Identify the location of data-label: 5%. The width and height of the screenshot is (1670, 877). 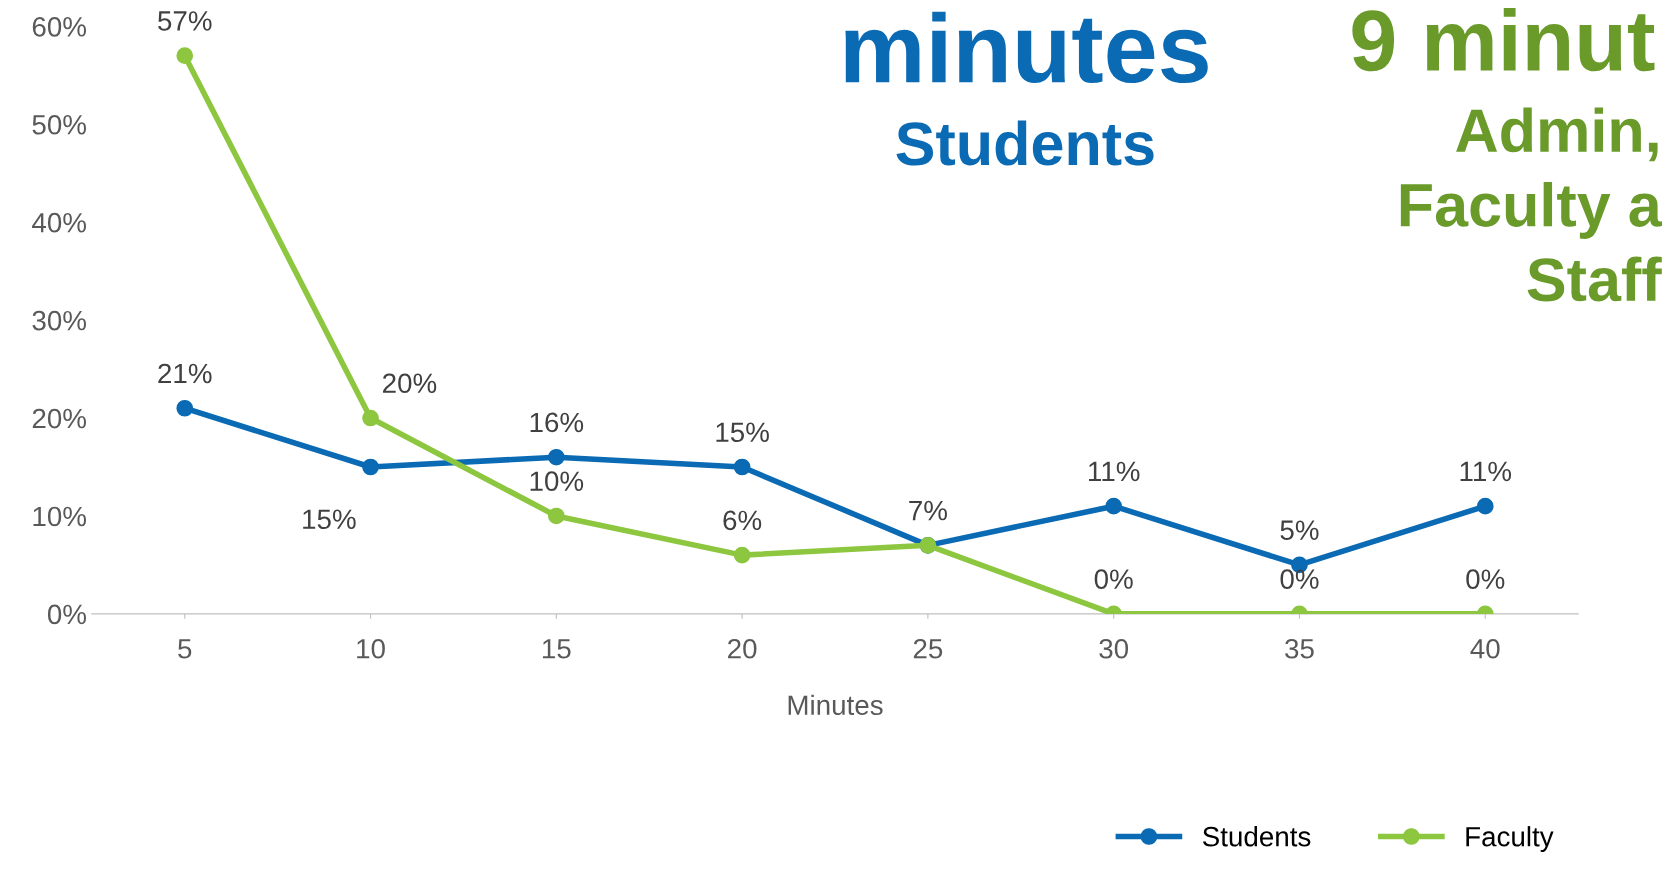
(1299, 530).